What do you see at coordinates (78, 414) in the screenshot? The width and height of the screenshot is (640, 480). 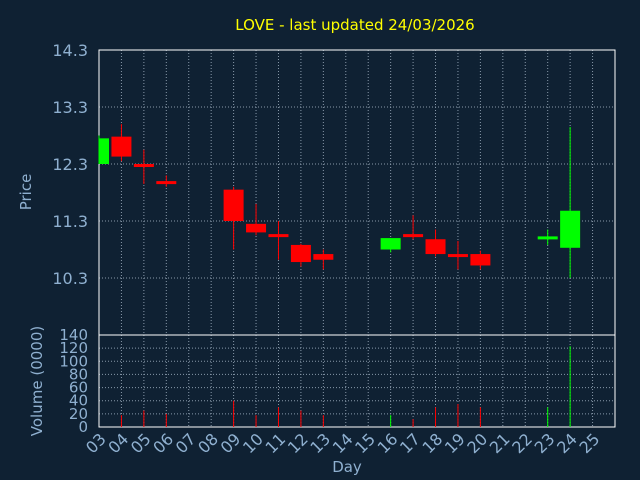 I see `volume-tick-label: 20` at bounding box center [78, 414].